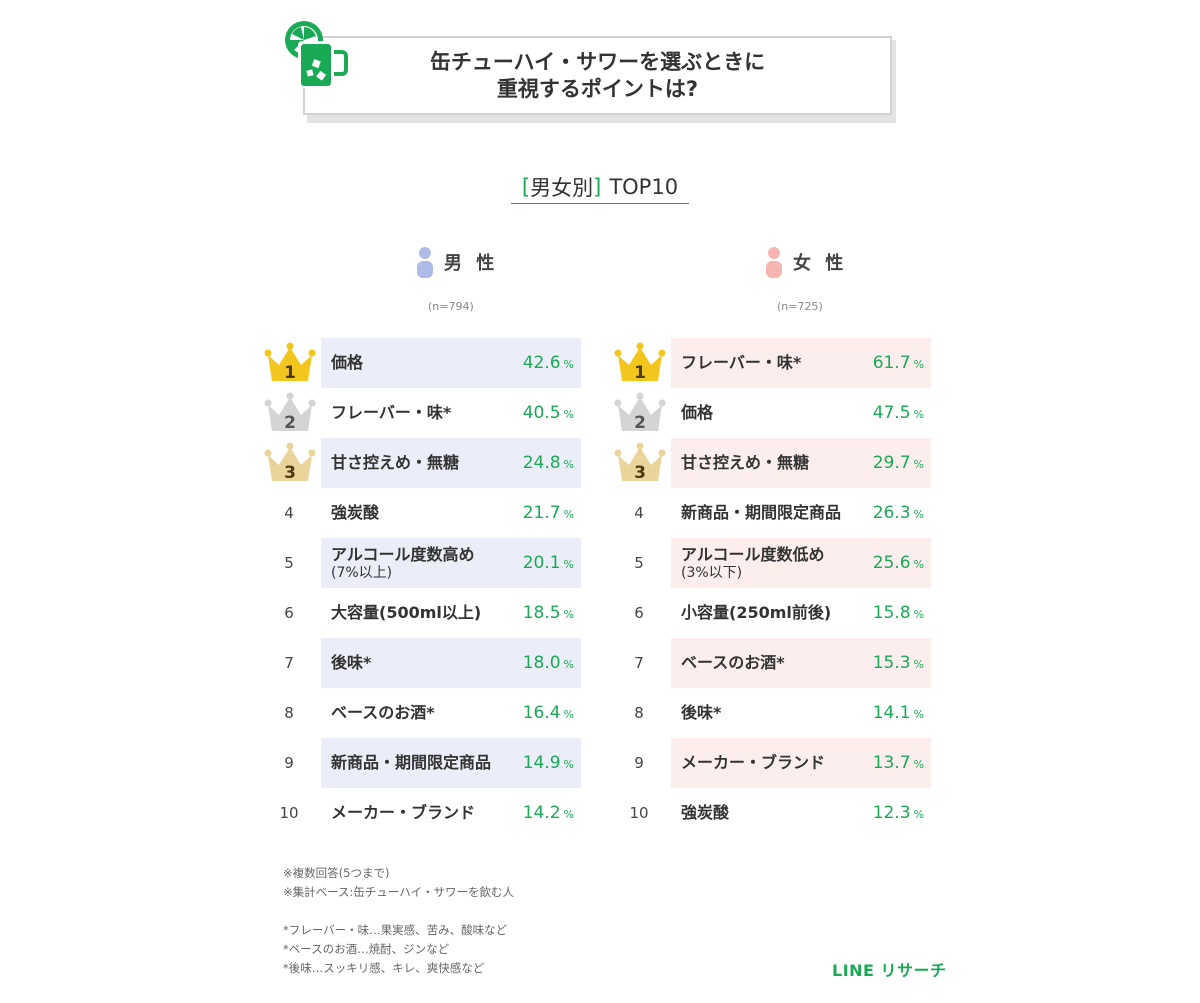 This screenshot has width=1200, height=1003. Describe the element at coordinates (806, 262) in the screenshot. I see `female-header: 女 性` at that location.